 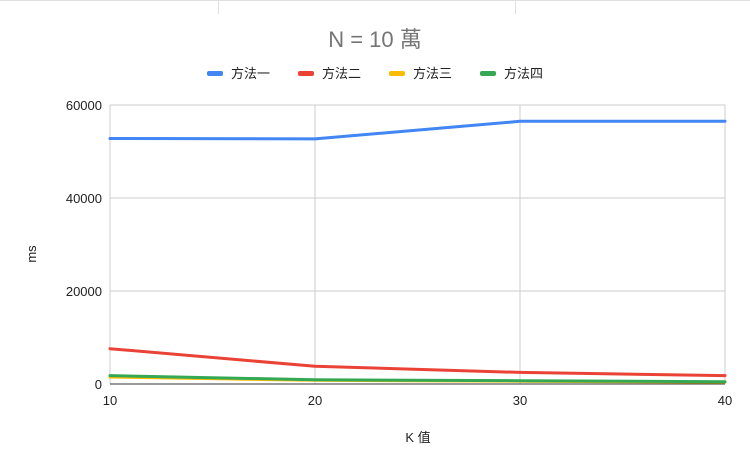 I want to click on chart-title: N = 10 萬, so click(x=375, y=39).